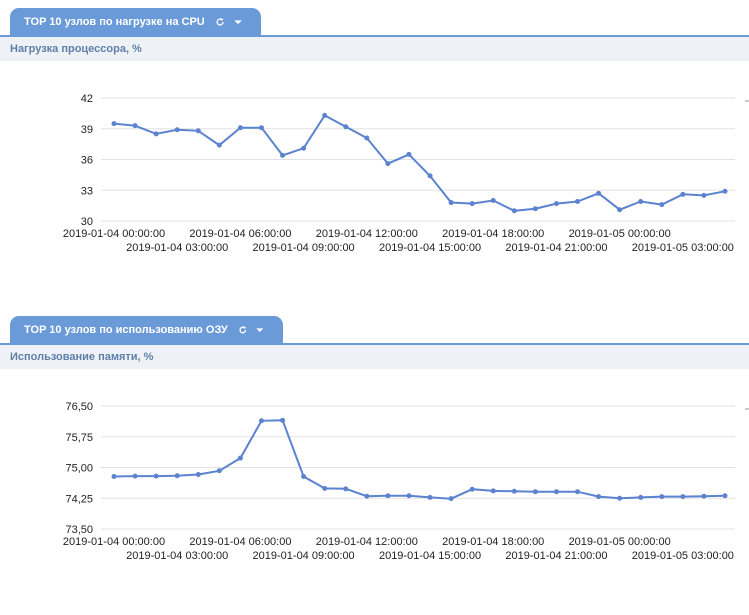 This screenshot has width=749, height=615. I want to click on x-tick-label: 2019-01-04 12:00:00, so click(367, 542).